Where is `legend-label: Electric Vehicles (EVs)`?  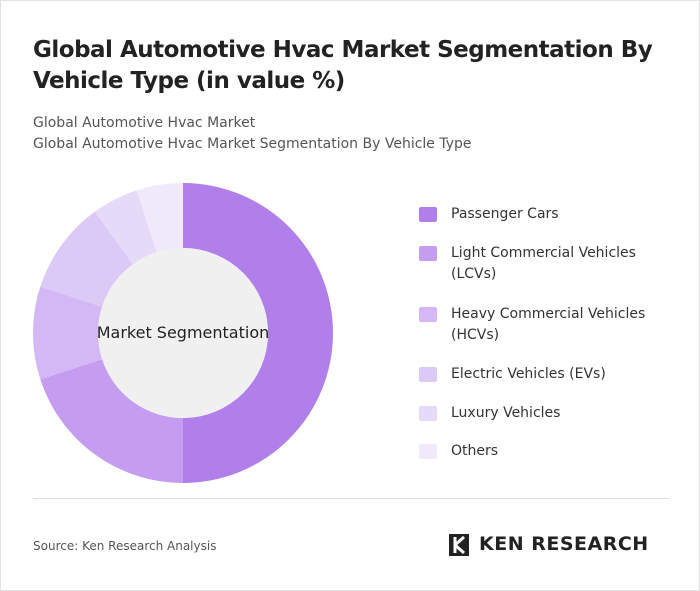 legend-label: Electric Vehicles (EVs) is located at coordinates (528, 374).